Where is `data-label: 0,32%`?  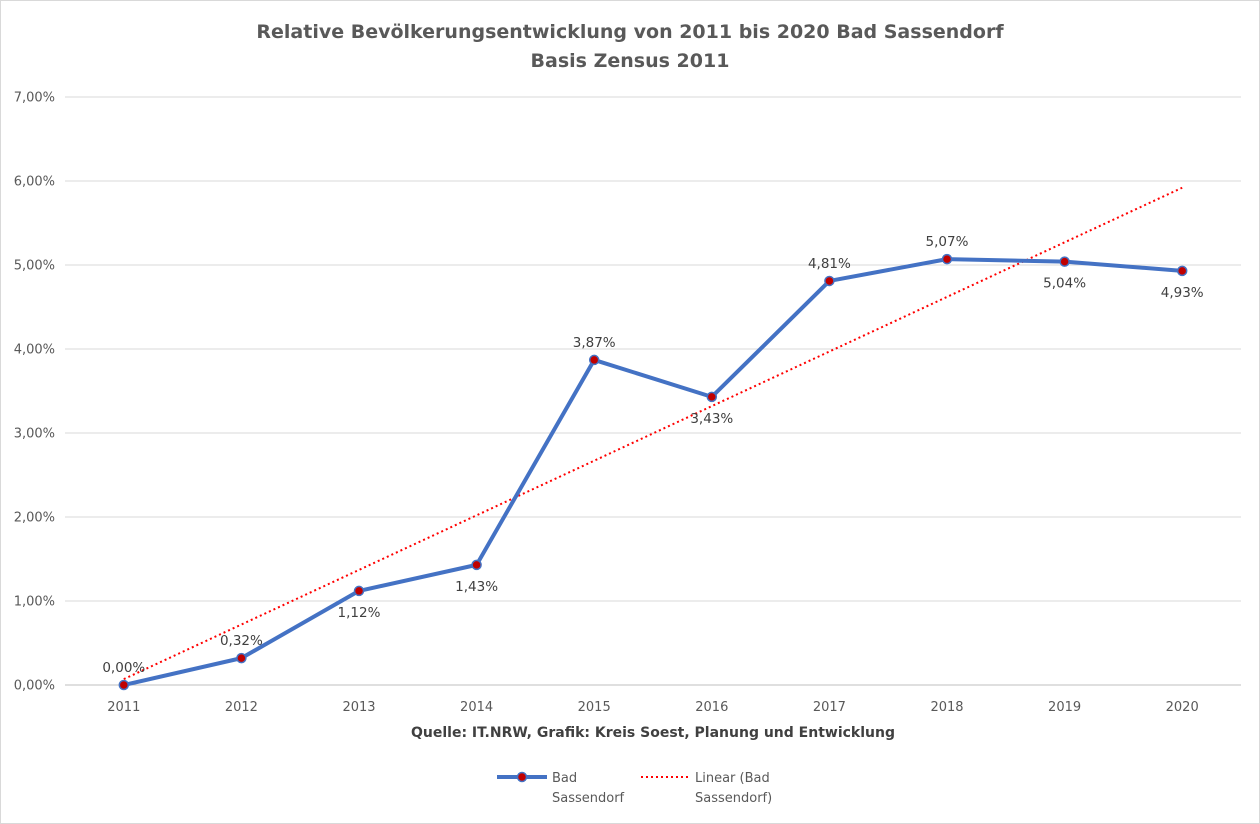
data-label: 0,32% is located at coordinates (241, 641).